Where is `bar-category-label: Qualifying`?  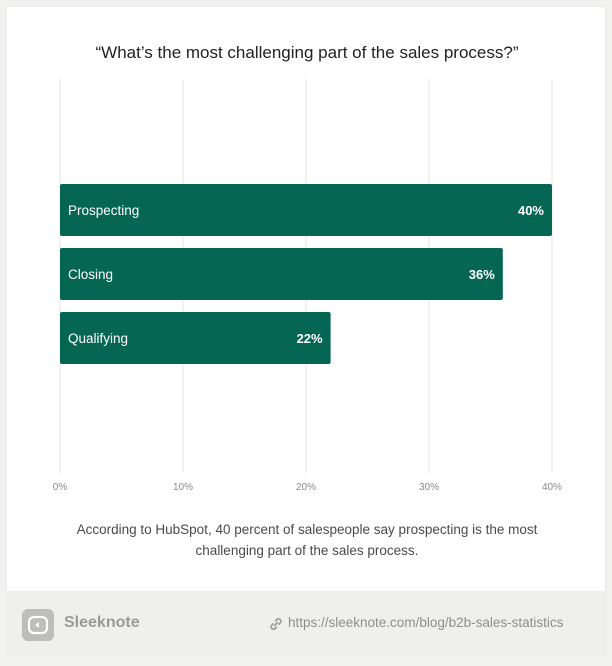
bar-category-label: Qualifying is located at coordinates (98, 338).